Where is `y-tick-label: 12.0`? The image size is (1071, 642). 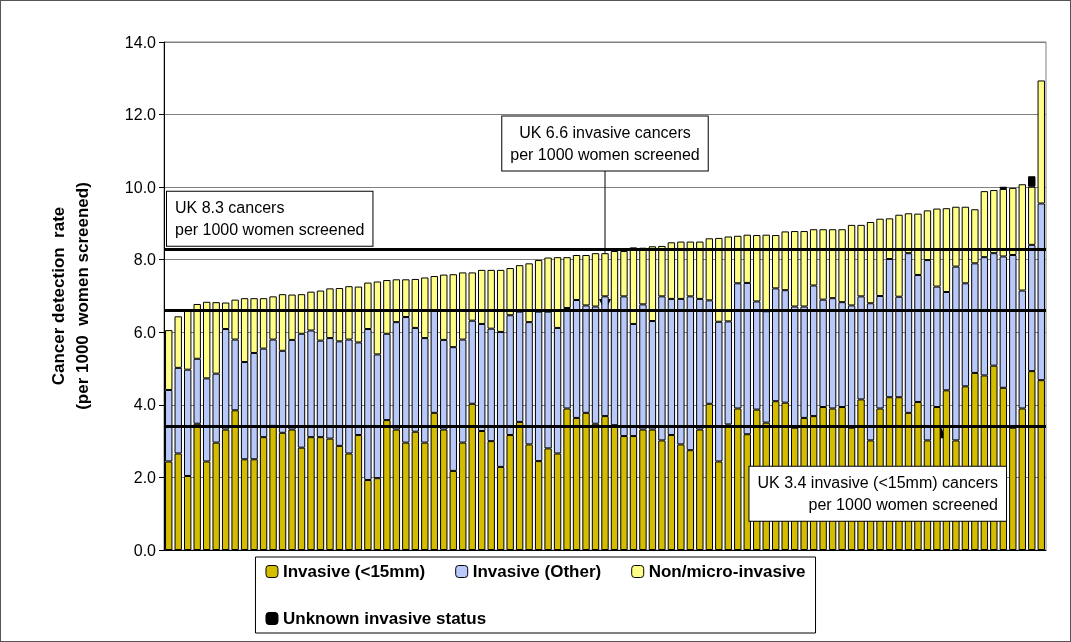
y-tick-label: 12.0 is located at coordinates (140, 115).